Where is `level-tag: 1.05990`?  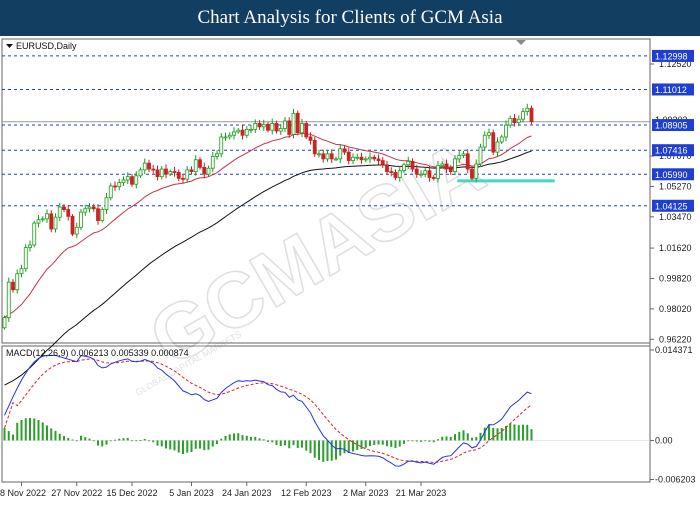
level-tag: 1.05990 is located at coordinates (671, 175).